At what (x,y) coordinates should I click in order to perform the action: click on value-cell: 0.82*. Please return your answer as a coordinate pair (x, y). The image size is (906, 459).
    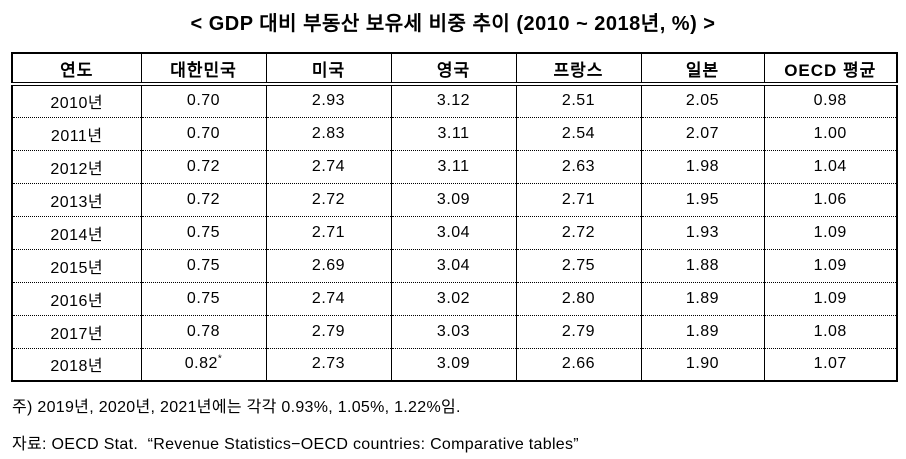
    Looking at the image, I should click on (203, 364).